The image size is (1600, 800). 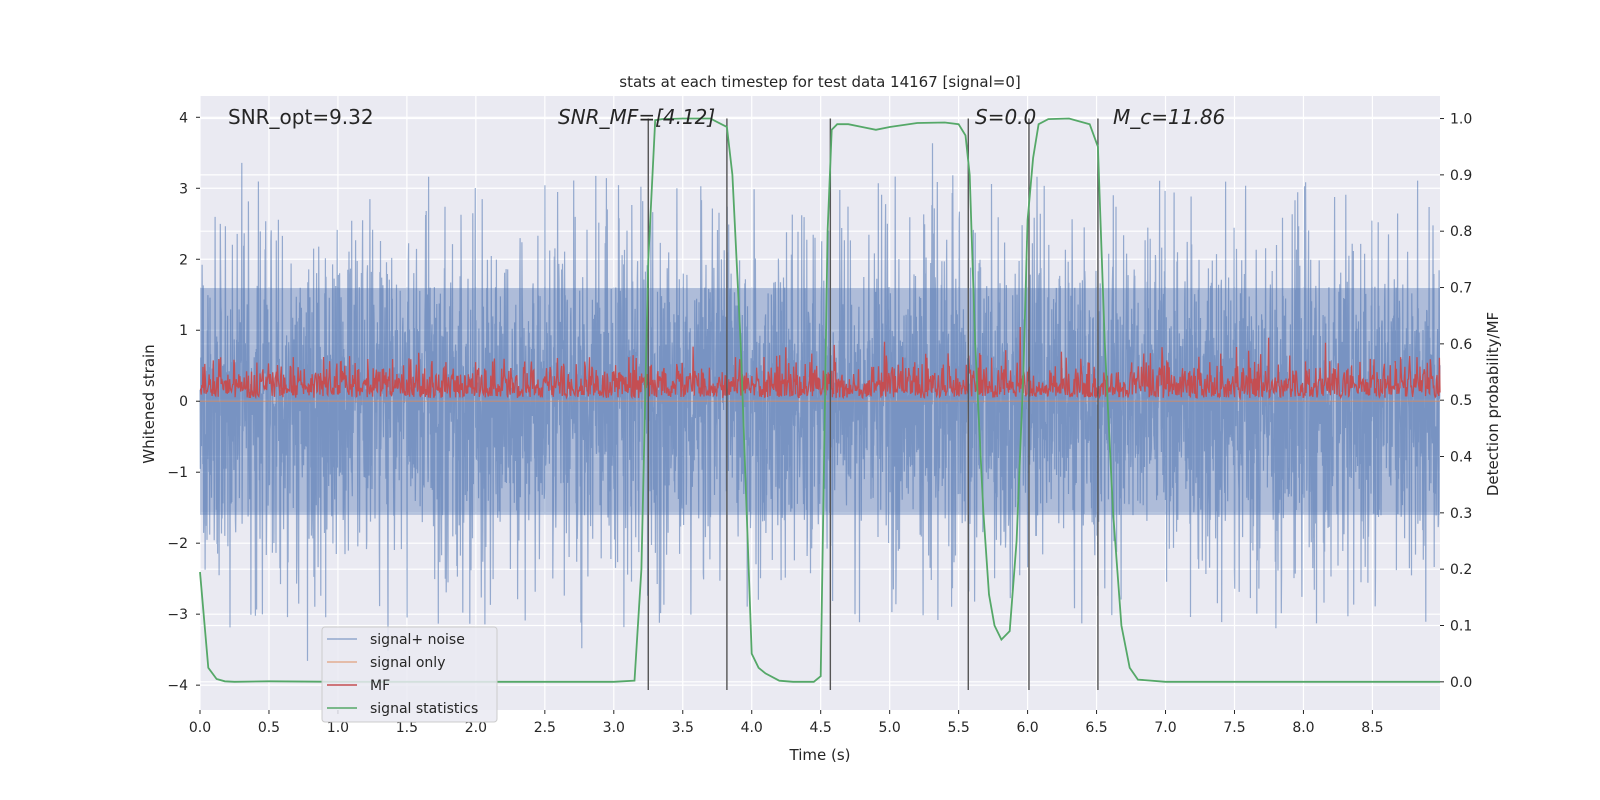 What do you see at coordinates (1461, 289) in the screenshot?
I see `y-right-tick-label: 0.7` at bounding box center [1461, 289].